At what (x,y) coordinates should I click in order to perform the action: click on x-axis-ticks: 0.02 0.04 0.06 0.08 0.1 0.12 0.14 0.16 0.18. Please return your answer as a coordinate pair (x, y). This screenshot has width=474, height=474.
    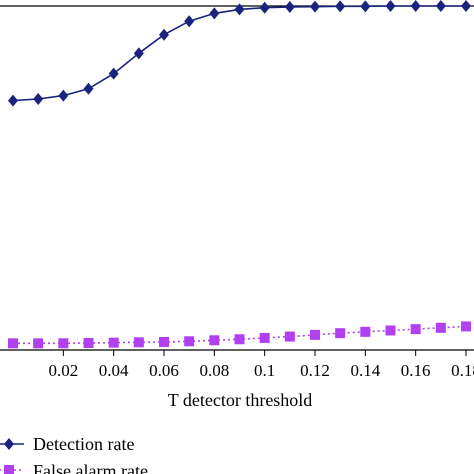
    Looking at the image, I should click on (261, 365).